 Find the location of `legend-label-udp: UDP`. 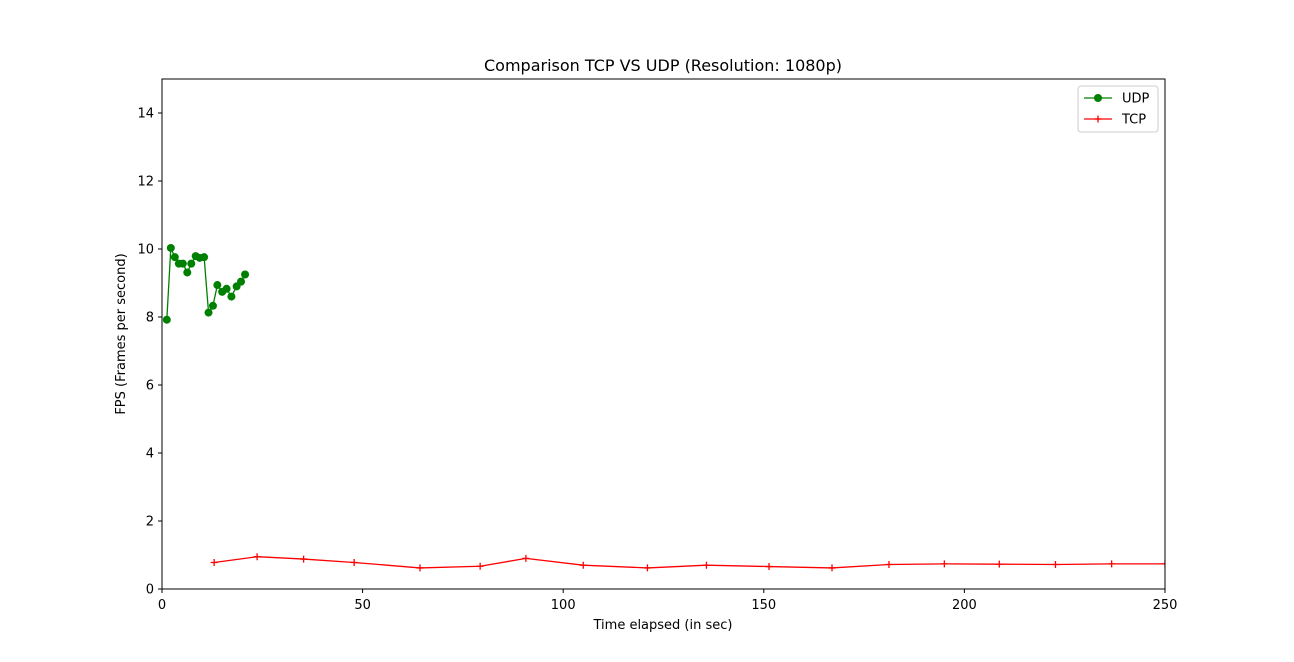

legend-label-udp: UDP is located at coordinates (1136, 99).